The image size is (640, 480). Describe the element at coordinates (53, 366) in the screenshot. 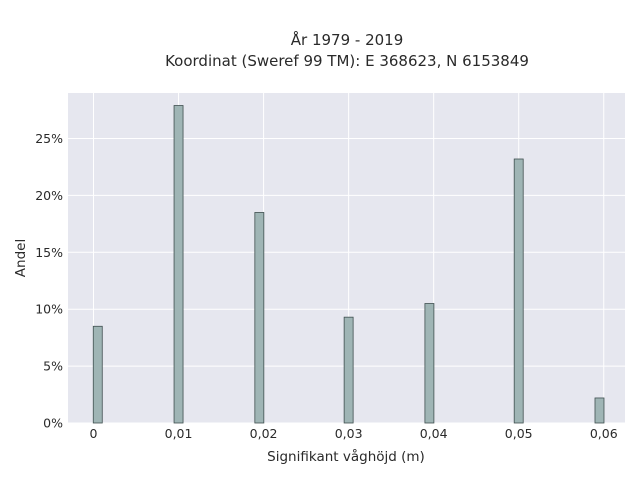

I see `y-tick-label: 5%` at that location.